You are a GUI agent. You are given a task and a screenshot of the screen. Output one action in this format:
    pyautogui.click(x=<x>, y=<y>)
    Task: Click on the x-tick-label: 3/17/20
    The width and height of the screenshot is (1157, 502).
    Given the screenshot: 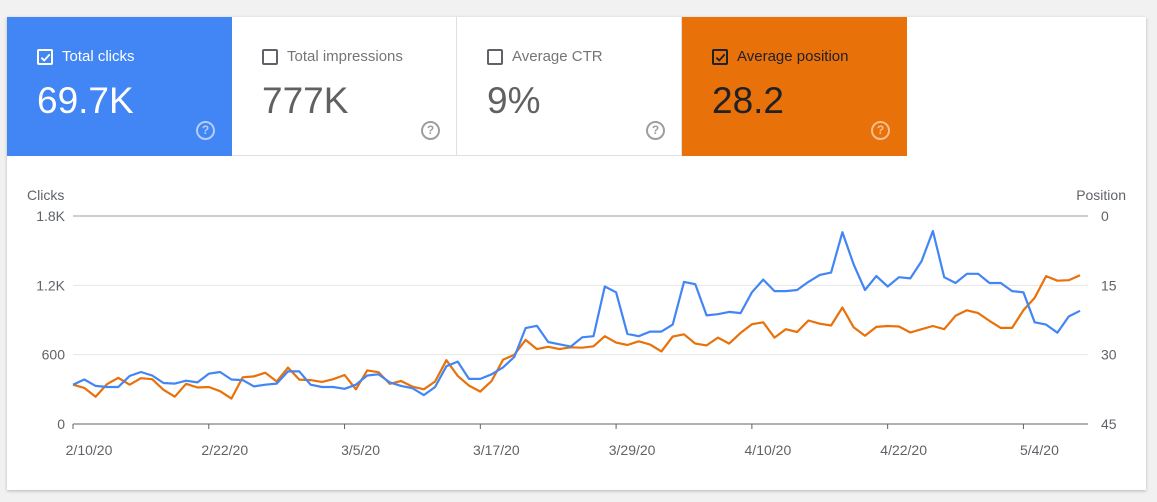 What is the action you would take?
    pyautogui.click(x=496, y=450)
    